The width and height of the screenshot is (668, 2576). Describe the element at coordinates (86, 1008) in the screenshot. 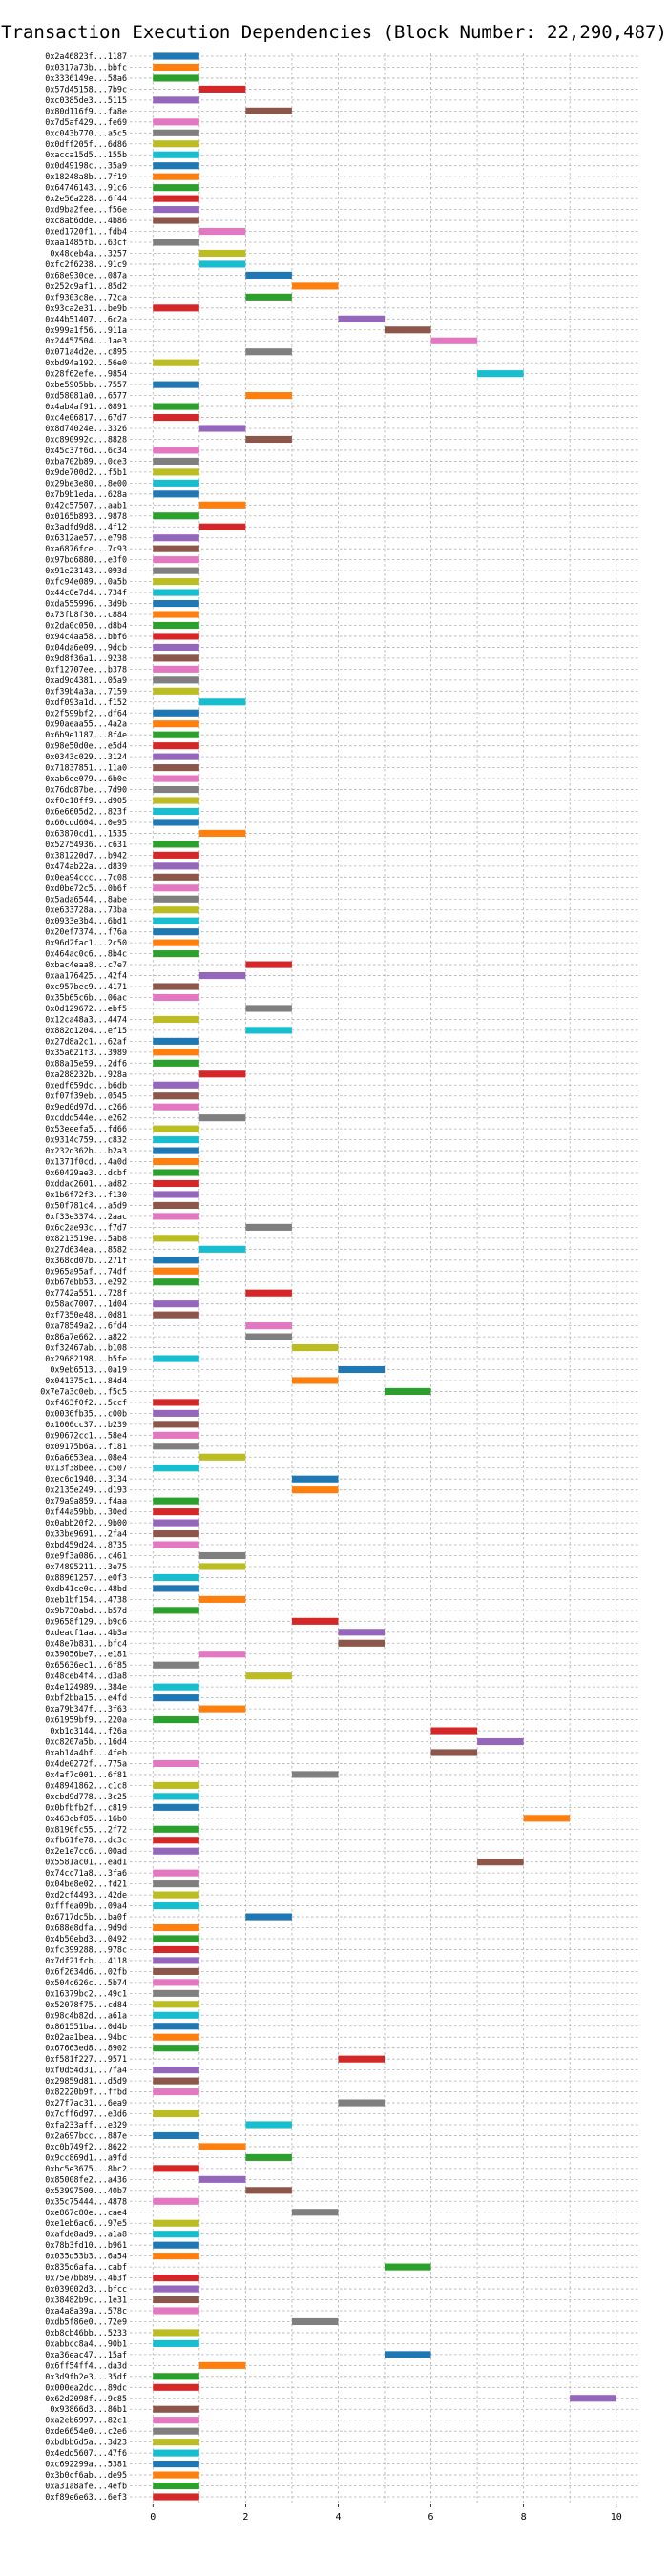

I see `y-tick-label: 0x0d129672...ebf5` at that location.